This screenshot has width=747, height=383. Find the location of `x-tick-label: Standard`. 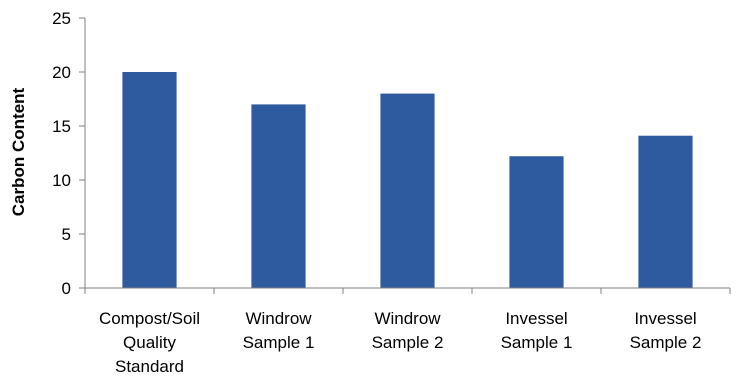

x-tick-label: Standard is located at coordinates (149, 366).